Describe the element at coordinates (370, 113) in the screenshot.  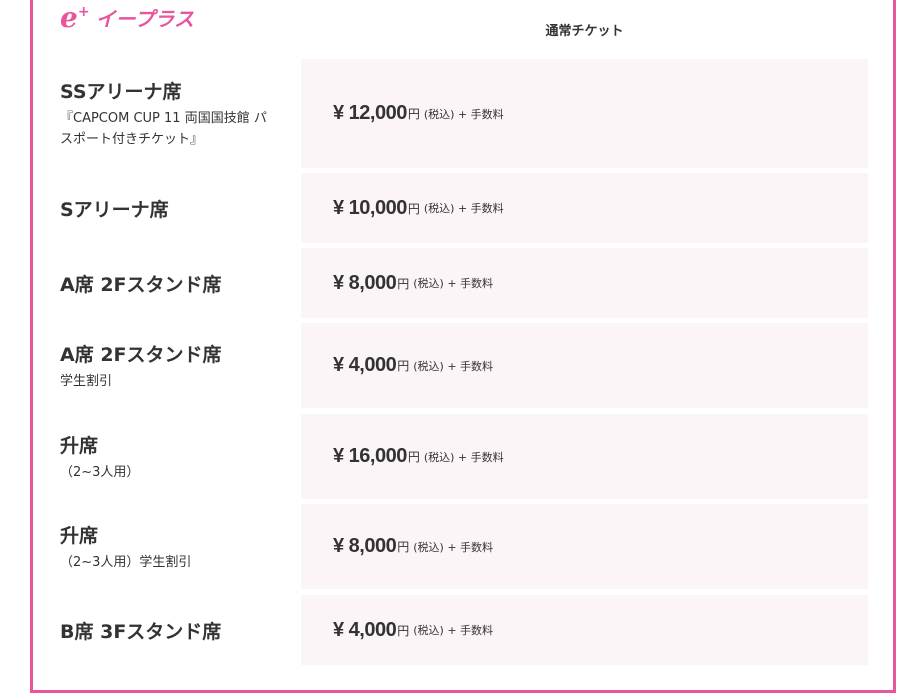
I see `price-value: ¥ 12,000` at that location.